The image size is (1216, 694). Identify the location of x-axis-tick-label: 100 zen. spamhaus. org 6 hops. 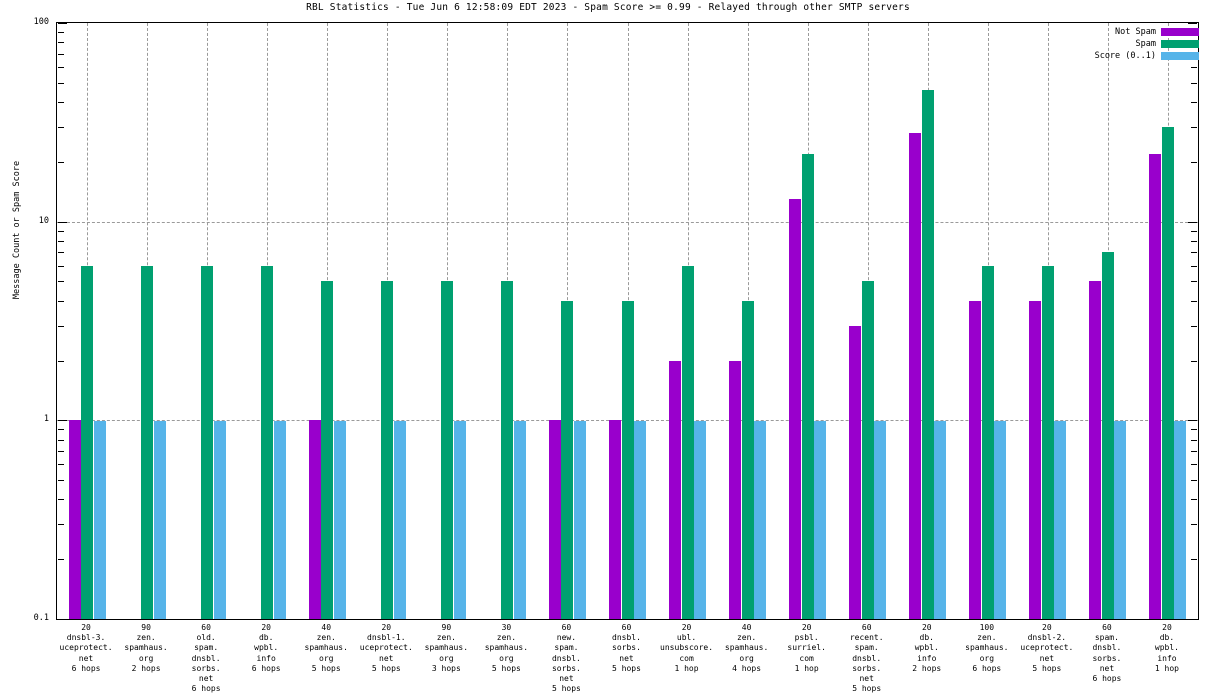
(987, 648).